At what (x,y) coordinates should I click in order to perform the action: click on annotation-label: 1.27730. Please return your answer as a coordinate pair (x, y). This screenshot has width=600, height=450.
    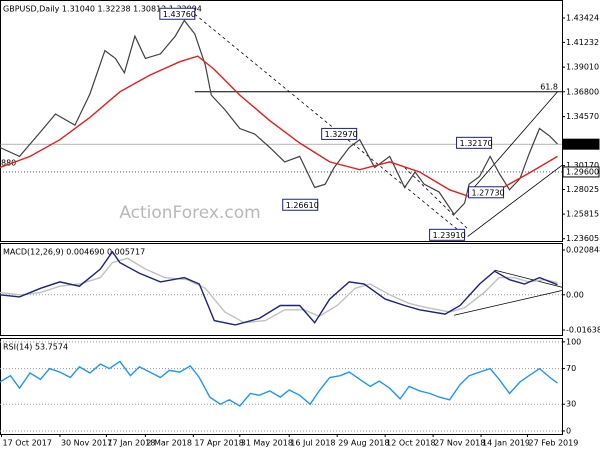
    Looking at the image, I should click on (488, 192).